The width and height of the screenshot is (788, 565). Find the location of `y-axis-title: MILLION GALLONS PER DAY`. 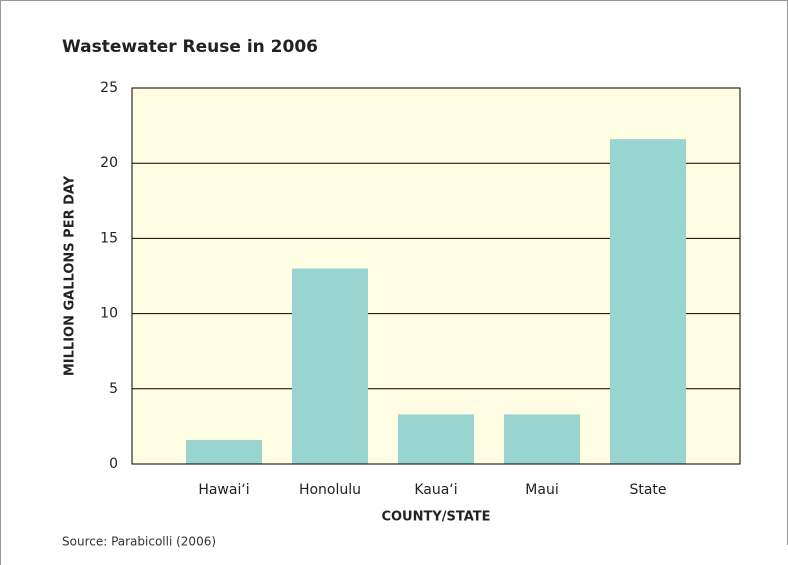

y-axis-title: MILLION GALLONS PER DAY is located at coordinates (70, 275).